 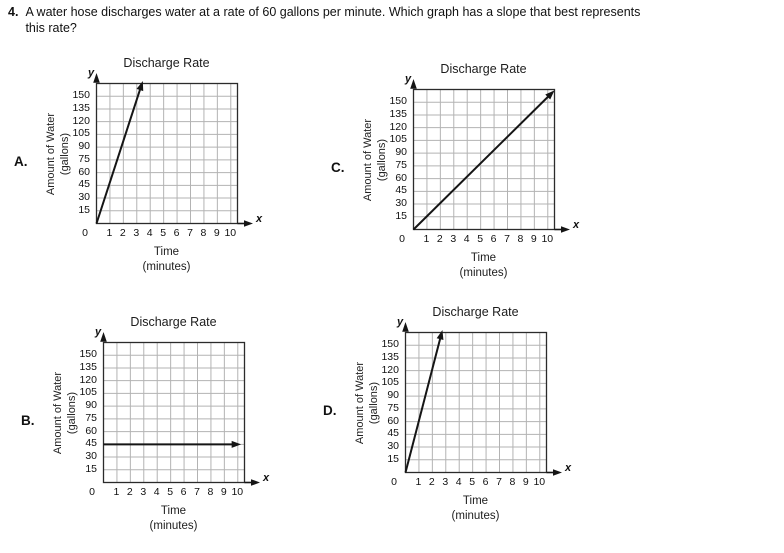 I want to click on chart-grid-c, so click(x=489, y=155).